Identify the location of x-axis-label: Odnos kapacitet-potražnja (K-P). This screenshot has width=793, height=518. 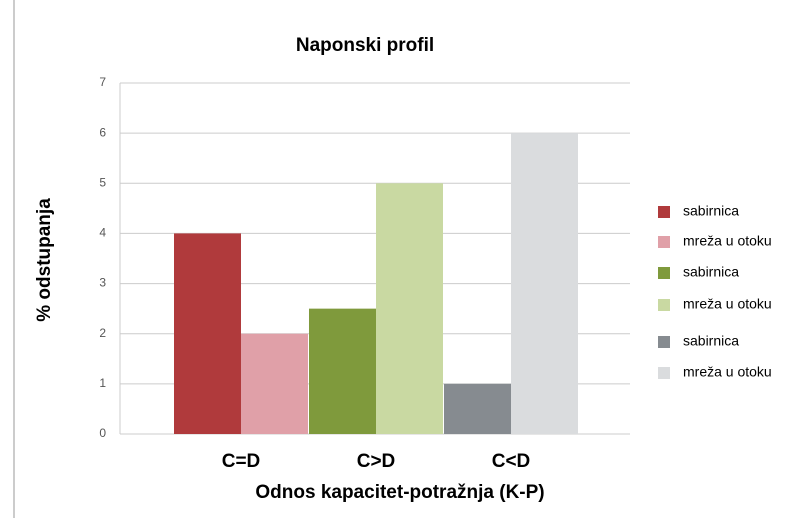
(399, 492).